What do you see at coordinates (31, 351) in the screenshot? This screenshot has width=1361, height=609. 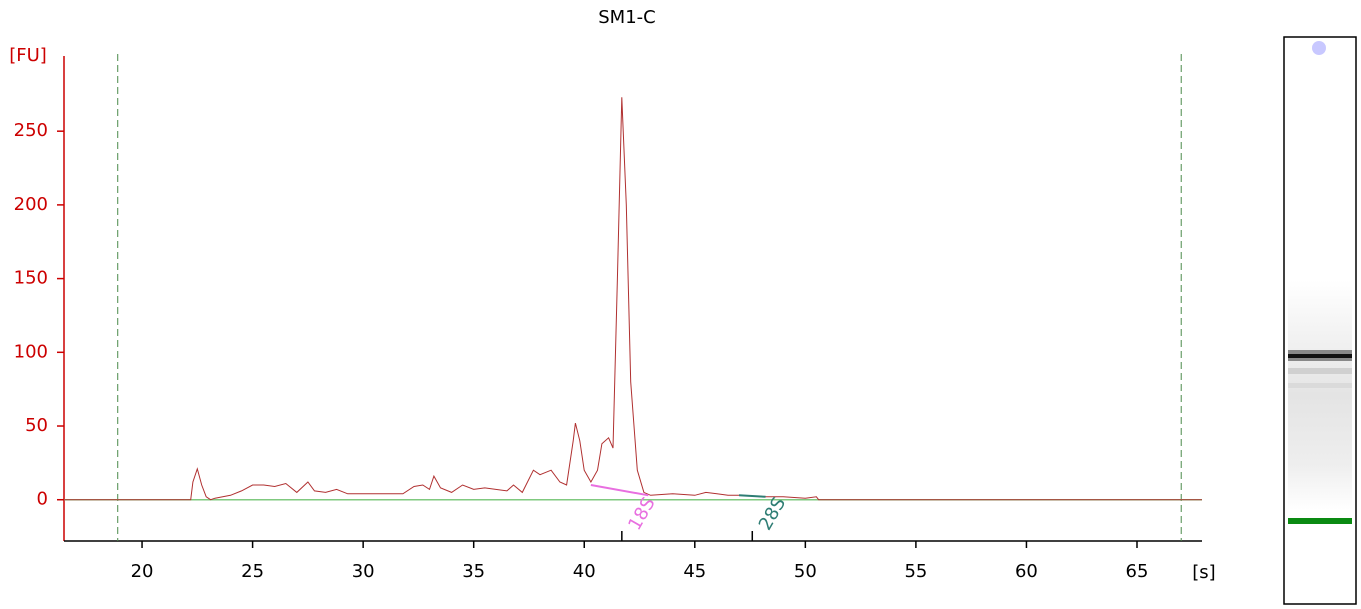 I see `y-tick-label: 100` at bounding box center [31, 351].